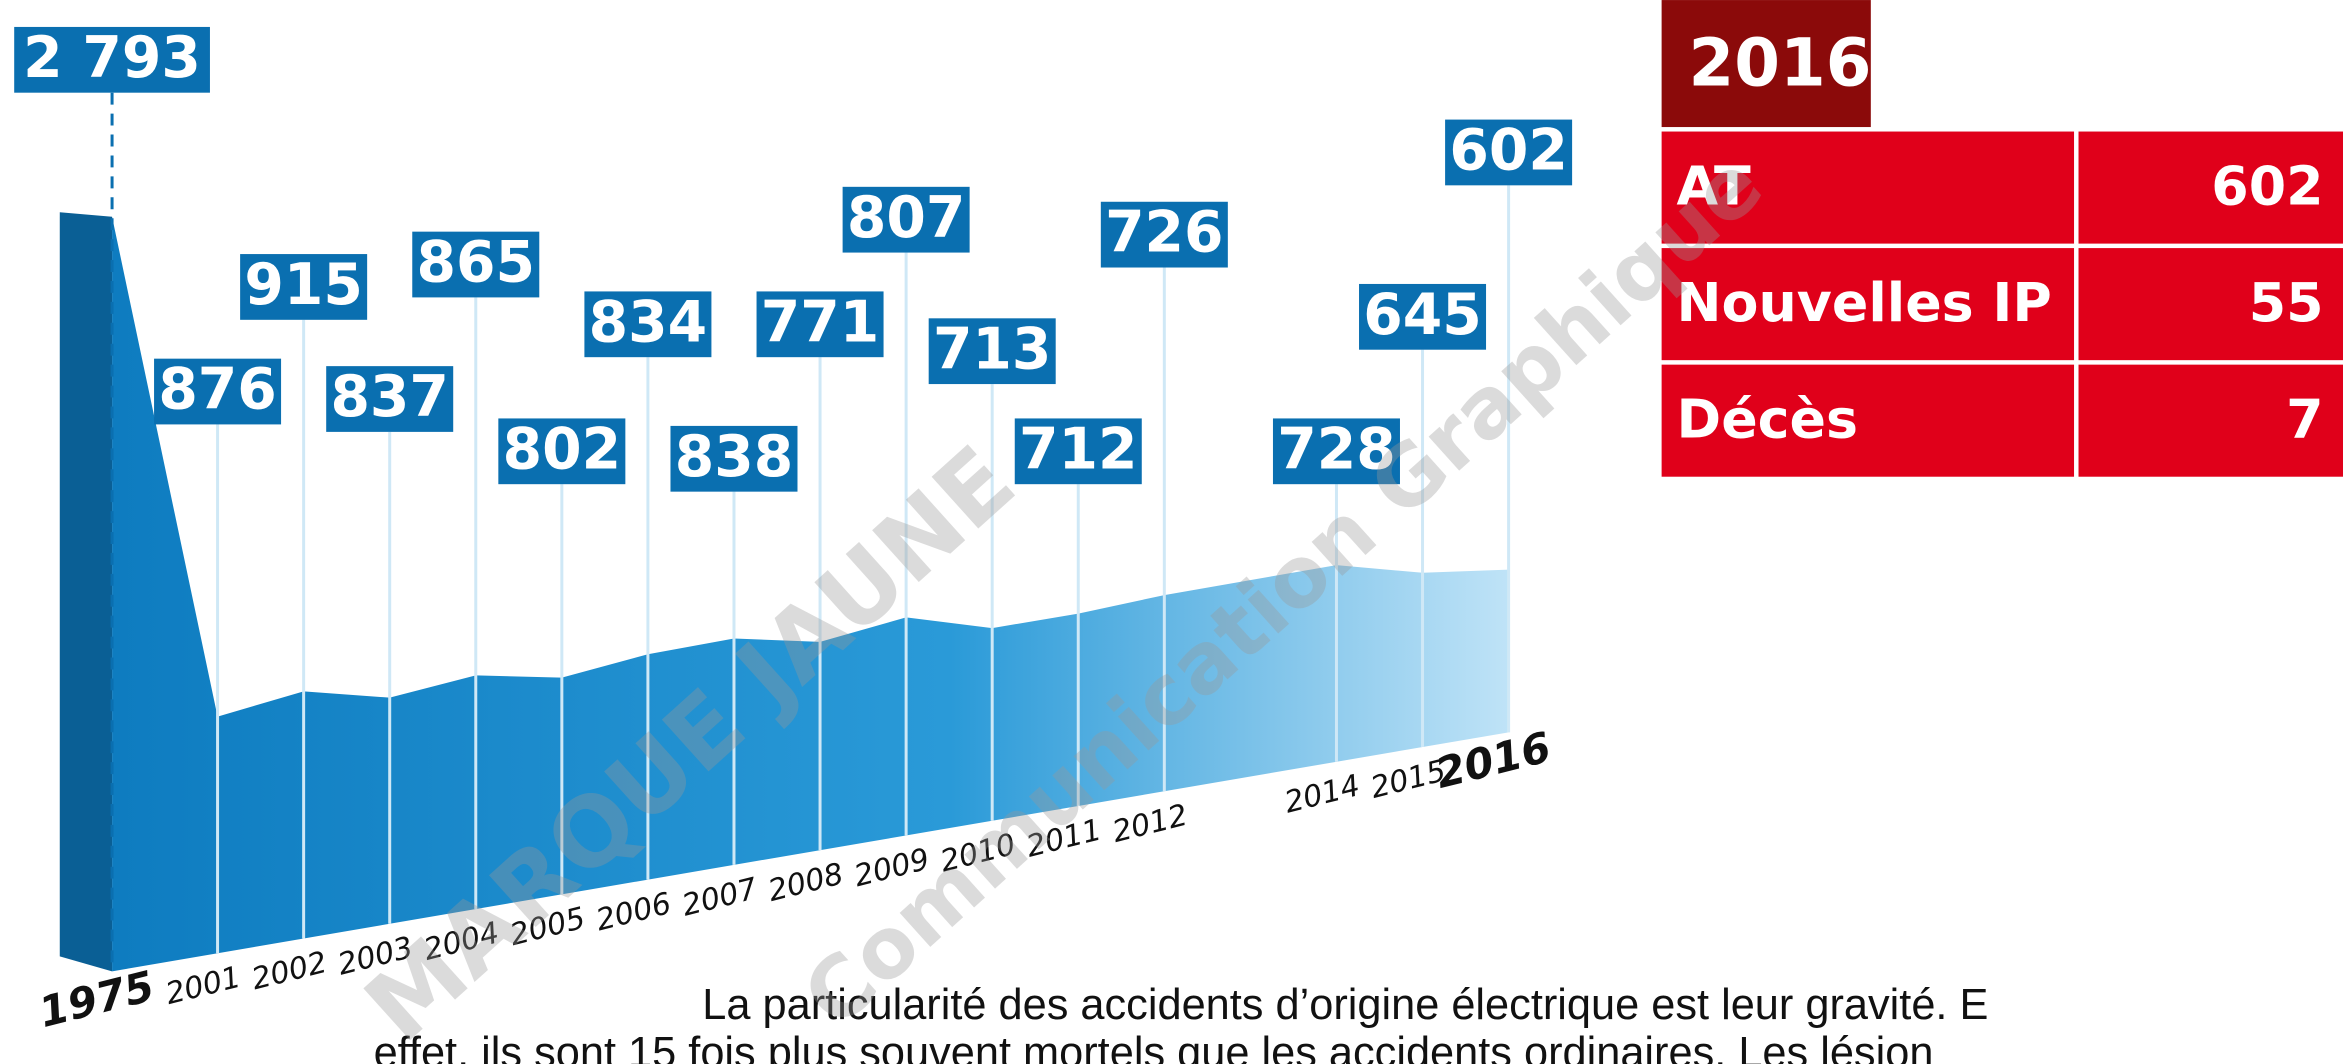 The height and width of the screenshot is (1064, 2343). What do you see at coordinates (720, 897) in the screenshot?
I see `x-tick-label: 2007` at bounding box center [720, 897].